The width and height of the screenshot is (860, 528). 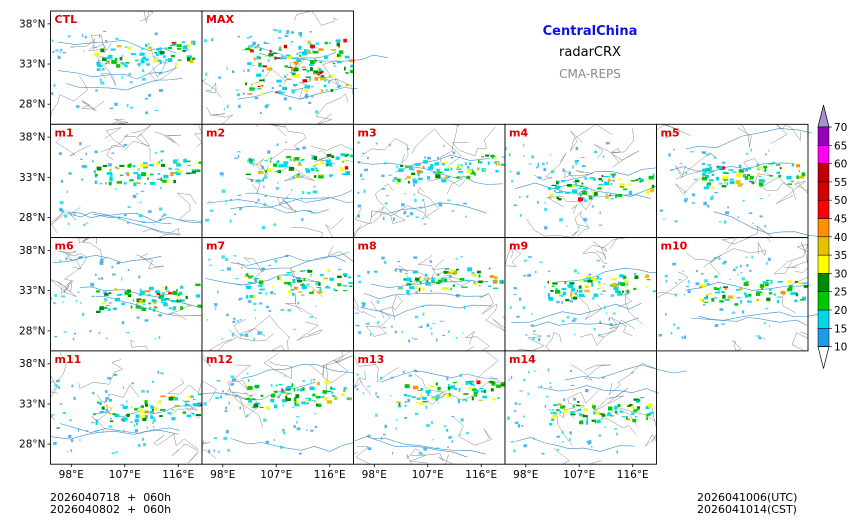 What do you see at coordinates (823, 282) in the screenshot?
I see `colorbar-segment` at bounding box center [823, 282].